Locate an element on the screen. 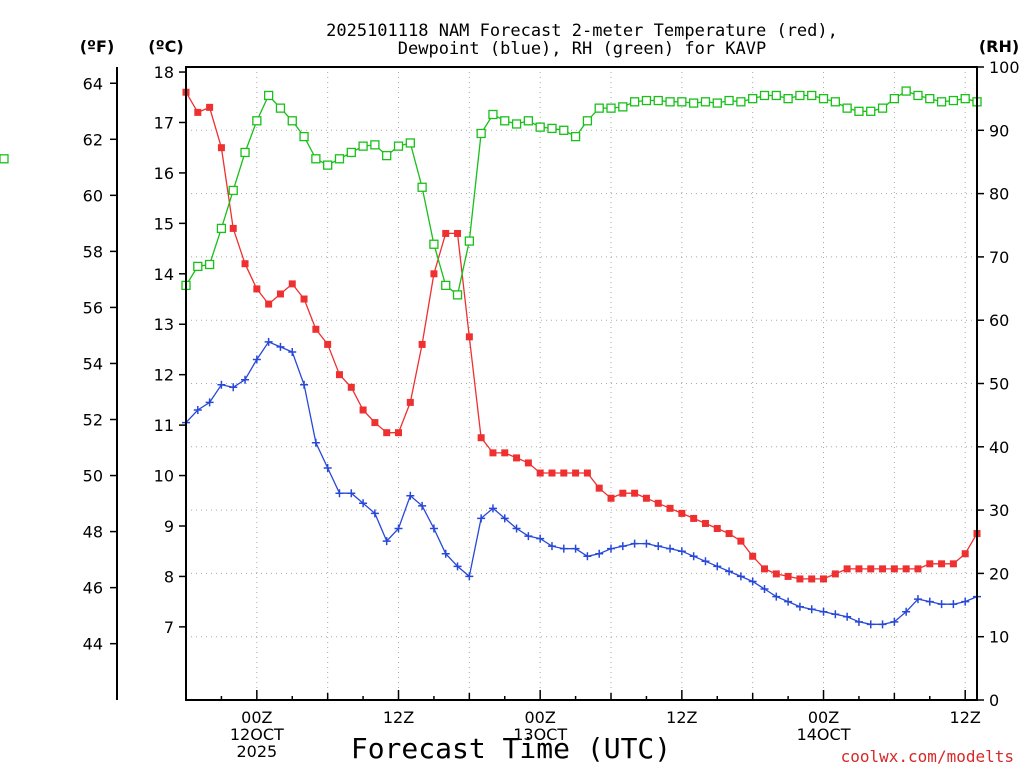 The height and width of the screenshot is (768, 1024). x-tick-label: 2025 is located at coordinates (256, 751).